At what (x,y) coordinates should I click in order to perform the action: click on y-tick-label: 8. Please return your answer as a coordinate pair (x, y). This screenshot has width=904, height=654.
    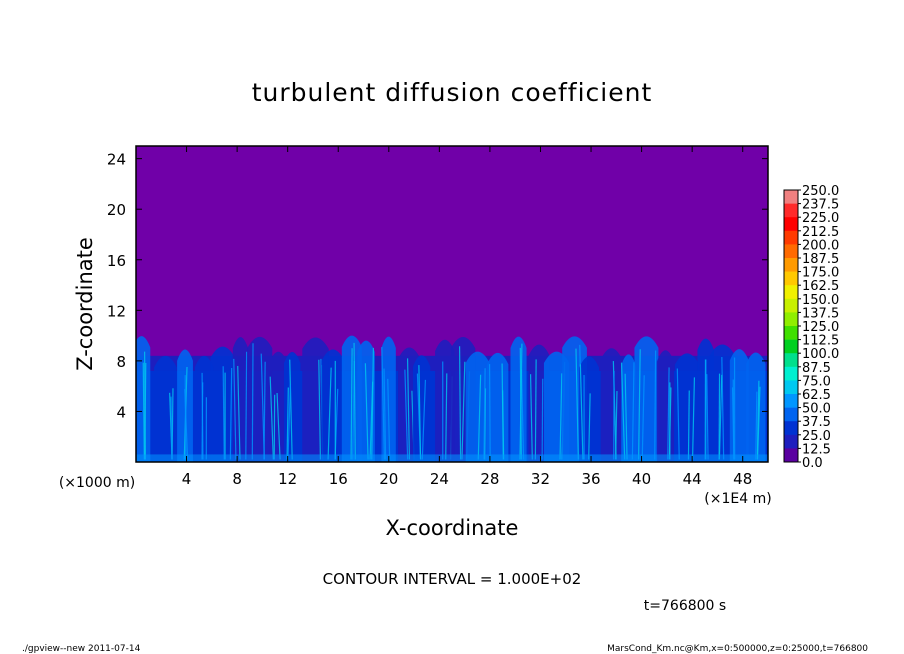
    Looking at the image, I should click on (121, 362).